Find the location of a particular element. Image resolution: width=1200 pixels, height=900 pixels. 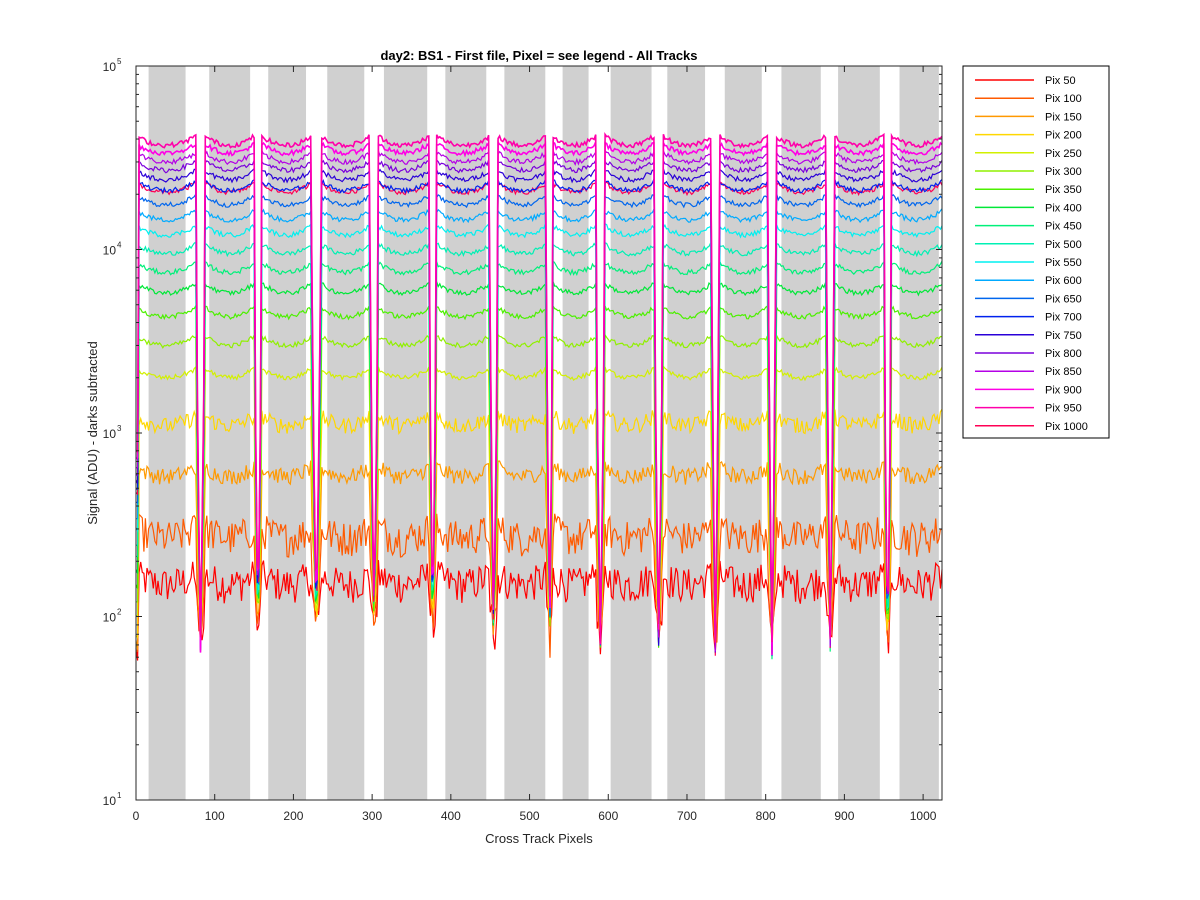

legend-label: Pix 350 is located at coordinates (1063, 190).